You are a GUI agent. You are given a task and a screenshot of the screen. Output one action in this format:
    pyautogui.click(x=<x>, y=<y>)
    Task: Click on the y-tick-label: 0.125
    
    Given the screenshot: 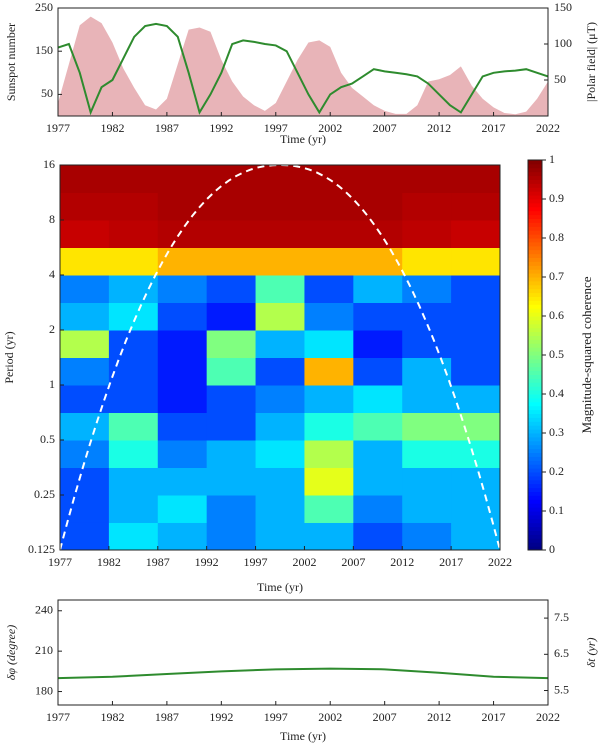 What is the action you would take?
    pyautogui.click(x=41, y=549)
    